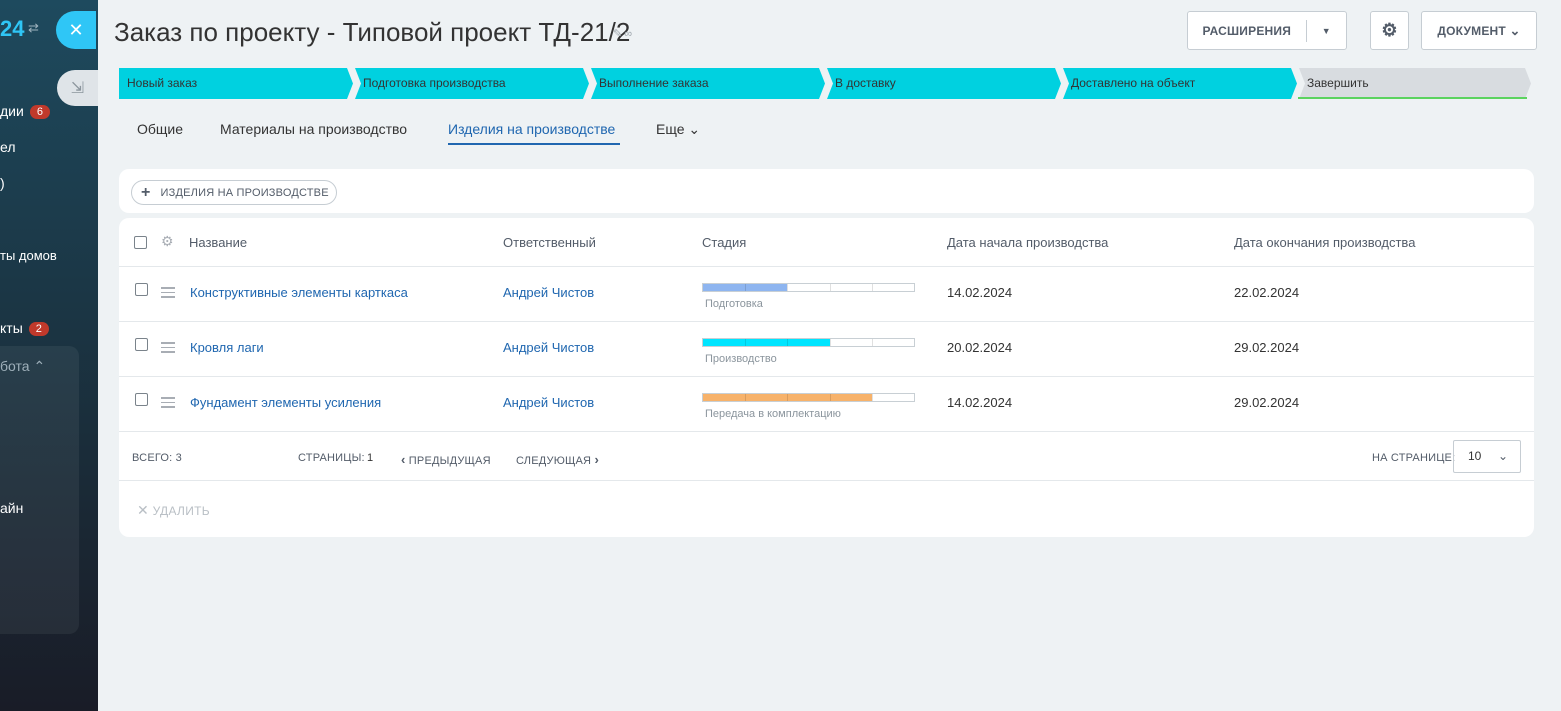  I want to click on stage-name: Подготовка, so click(734, 304).